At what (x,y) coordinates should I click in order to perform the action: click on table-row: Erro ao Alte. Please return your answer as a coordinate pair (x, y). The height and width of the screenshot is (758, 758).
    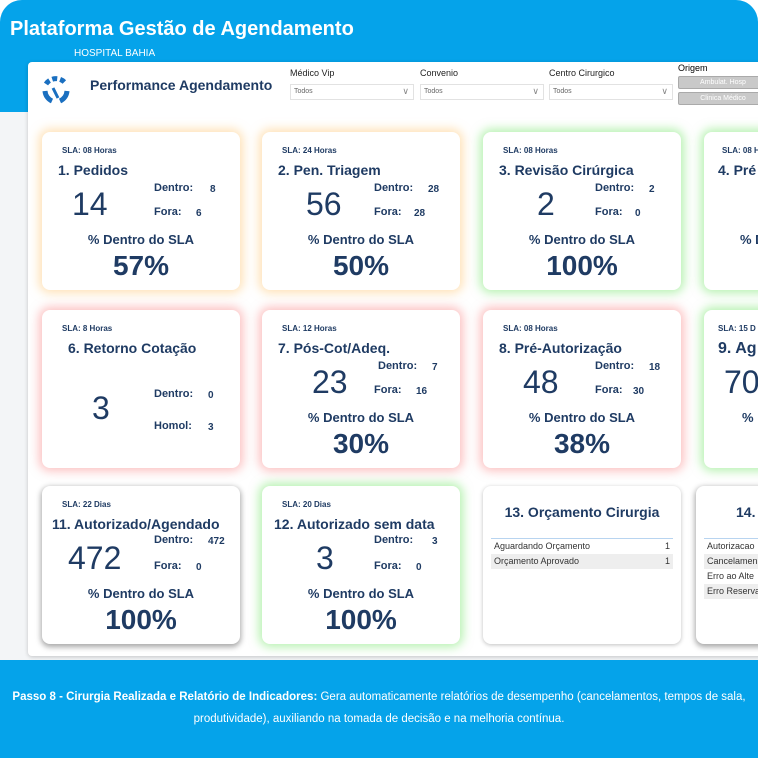
    Looking at the image, I should click on (731, 576).